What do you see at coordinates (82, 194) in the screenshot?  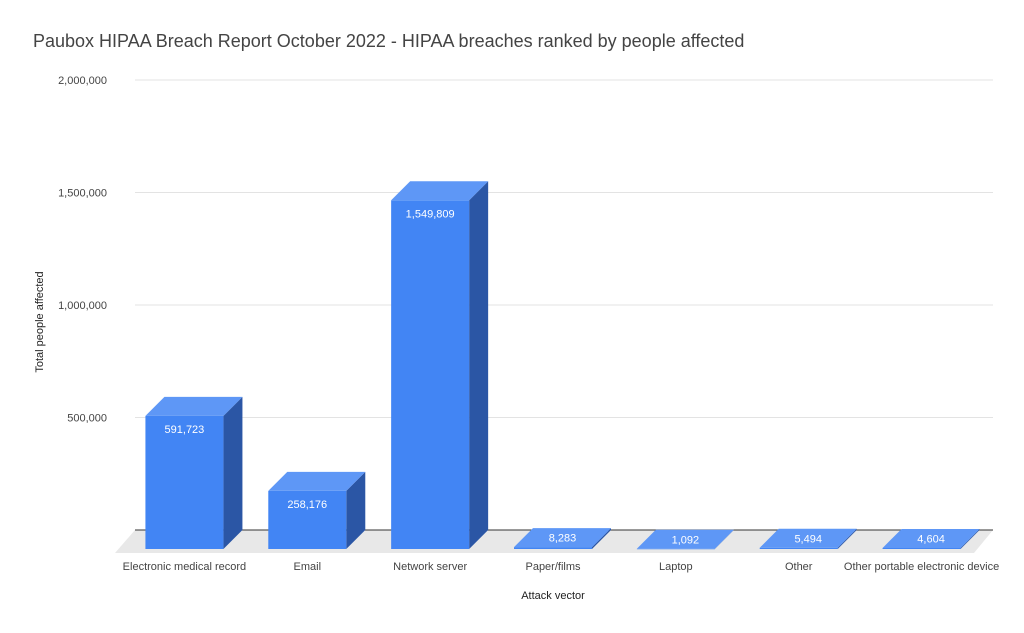 I see `y-tick-label: 1,500,000` at bounding box center [82, 194].